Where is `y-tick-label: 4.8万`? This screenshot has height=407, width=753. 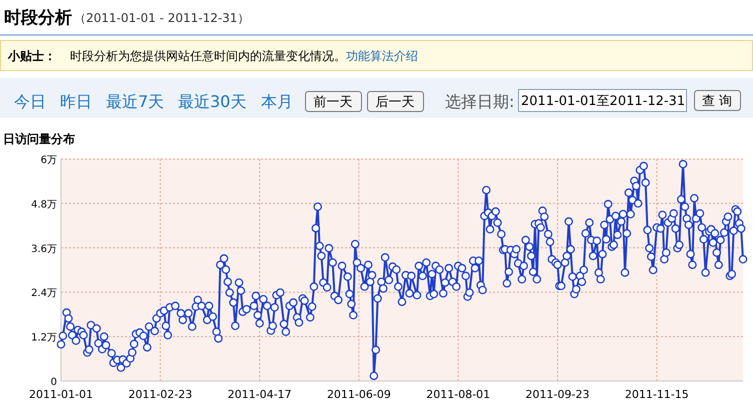
y-tick-label: 4.8万 is located at coordinates (44, 204).